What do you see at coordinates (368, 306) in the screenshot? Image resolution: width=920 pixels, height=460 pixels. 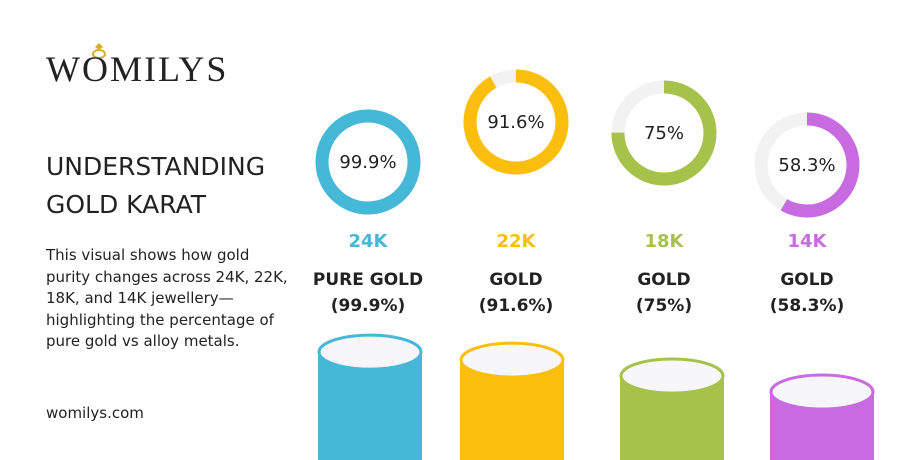 I see `purity-label: (99.9%)` at bounding box center [368, 306].